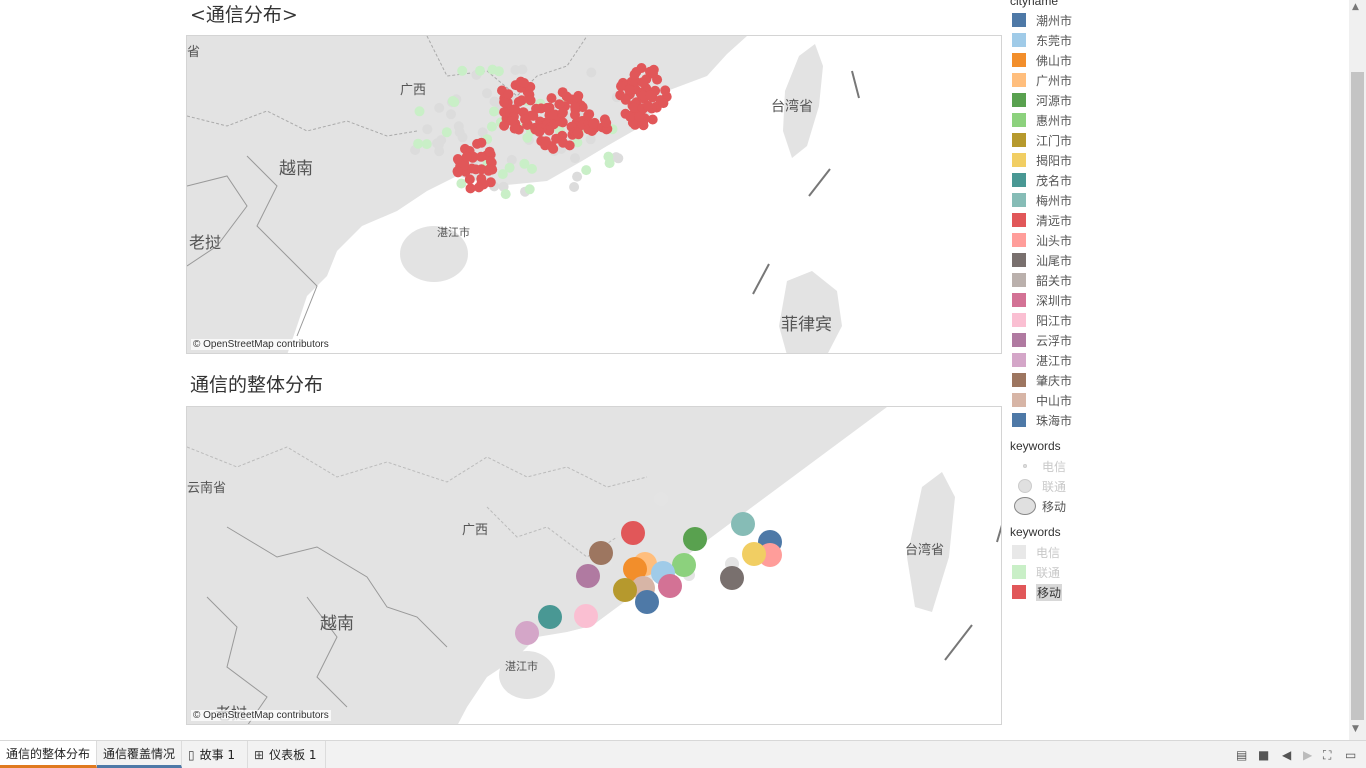 Image resolution: width=1366 pixels, height=768 pixels. Describe the element at coordinates (1042, 180) in the screenshot. I see `legend-item-city: 茂名市` at that location.